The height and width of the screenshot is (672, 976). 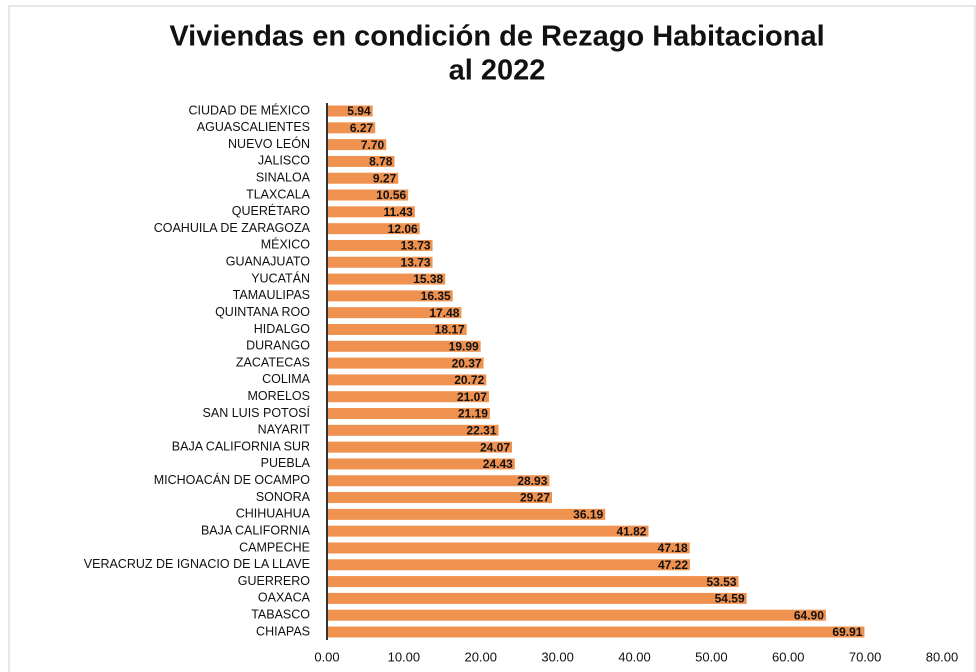 What do you see at coordinates (557, 656) in the screenshot?
I see `x-tick-label: 30.00` at bounding box center [557, 656].